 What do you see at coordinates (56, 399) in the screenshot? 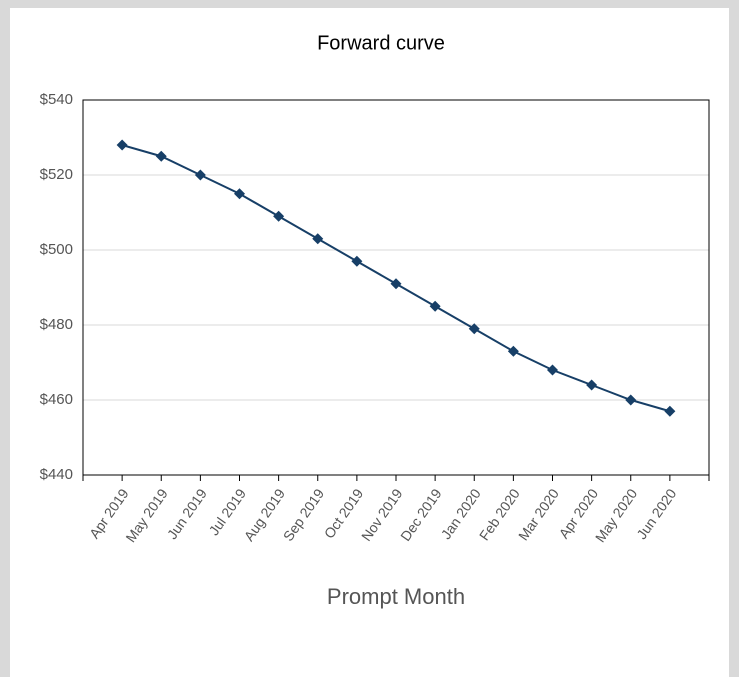
I see `y-tick-label: $460` at bounding box center [56, 399].